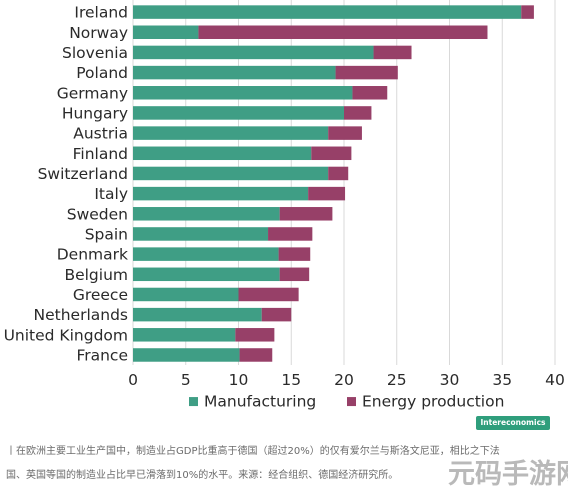 Image resolution: width=572 pixels, height=500 pixels. What do you see at coordinates (345, 133) in the screenshot?
I see `bar-energy-austria` at bounding box center [345, 133].